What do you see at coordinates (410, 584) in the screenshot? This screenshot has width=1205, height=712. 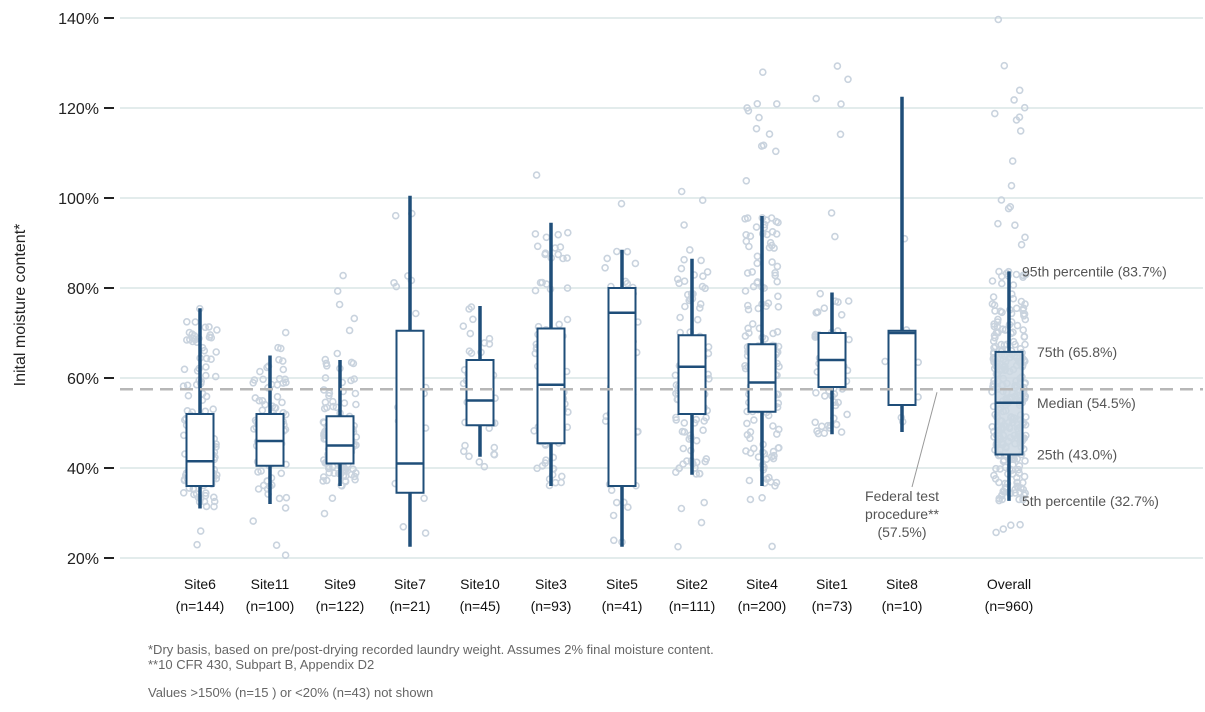 I see `category-label: Site7` at bounding box center [410, 584].